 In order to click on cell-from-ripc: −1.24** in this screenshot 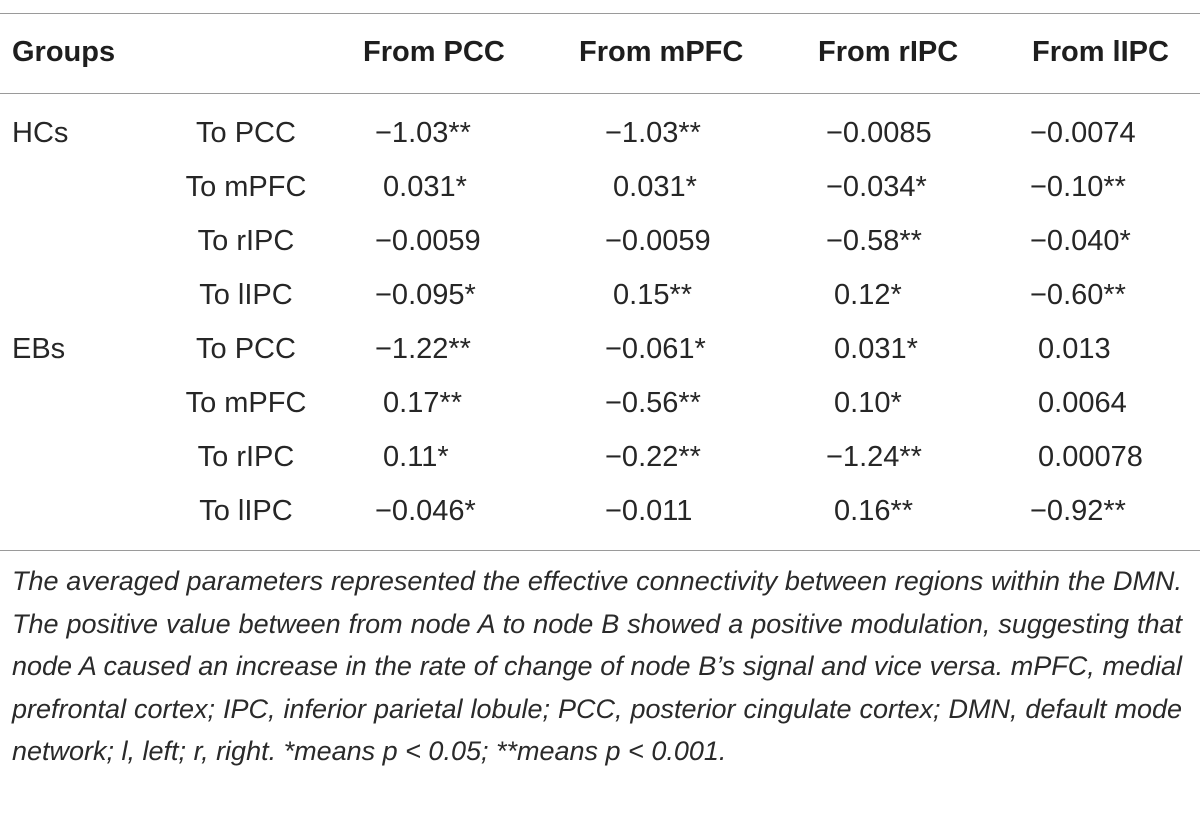, I will do `click(874, 457)`.